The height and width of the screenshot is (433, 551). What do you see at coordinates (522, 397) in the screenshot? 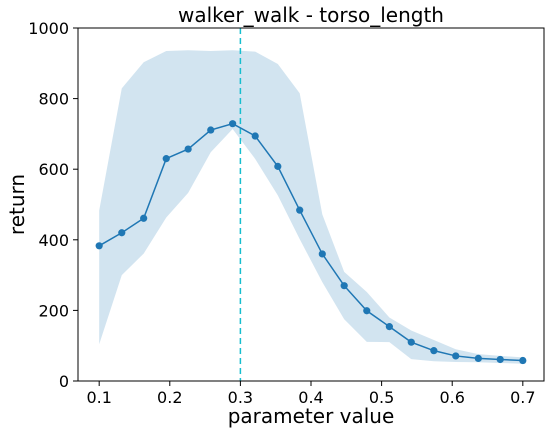
I see `x-tick-label: 0.7` at bounding box center [522, 397].